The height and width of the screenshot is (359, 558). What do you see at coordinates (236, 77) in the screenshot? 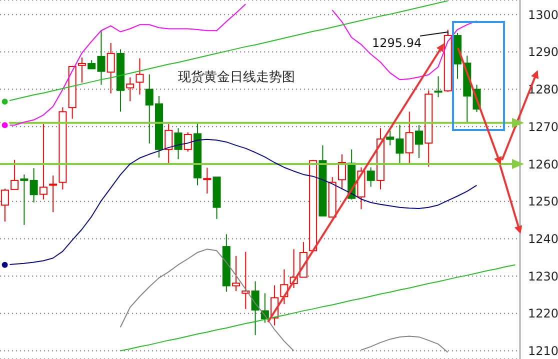
I see `text: 现货黄金日线走势图` at bounding box center [236, 77].